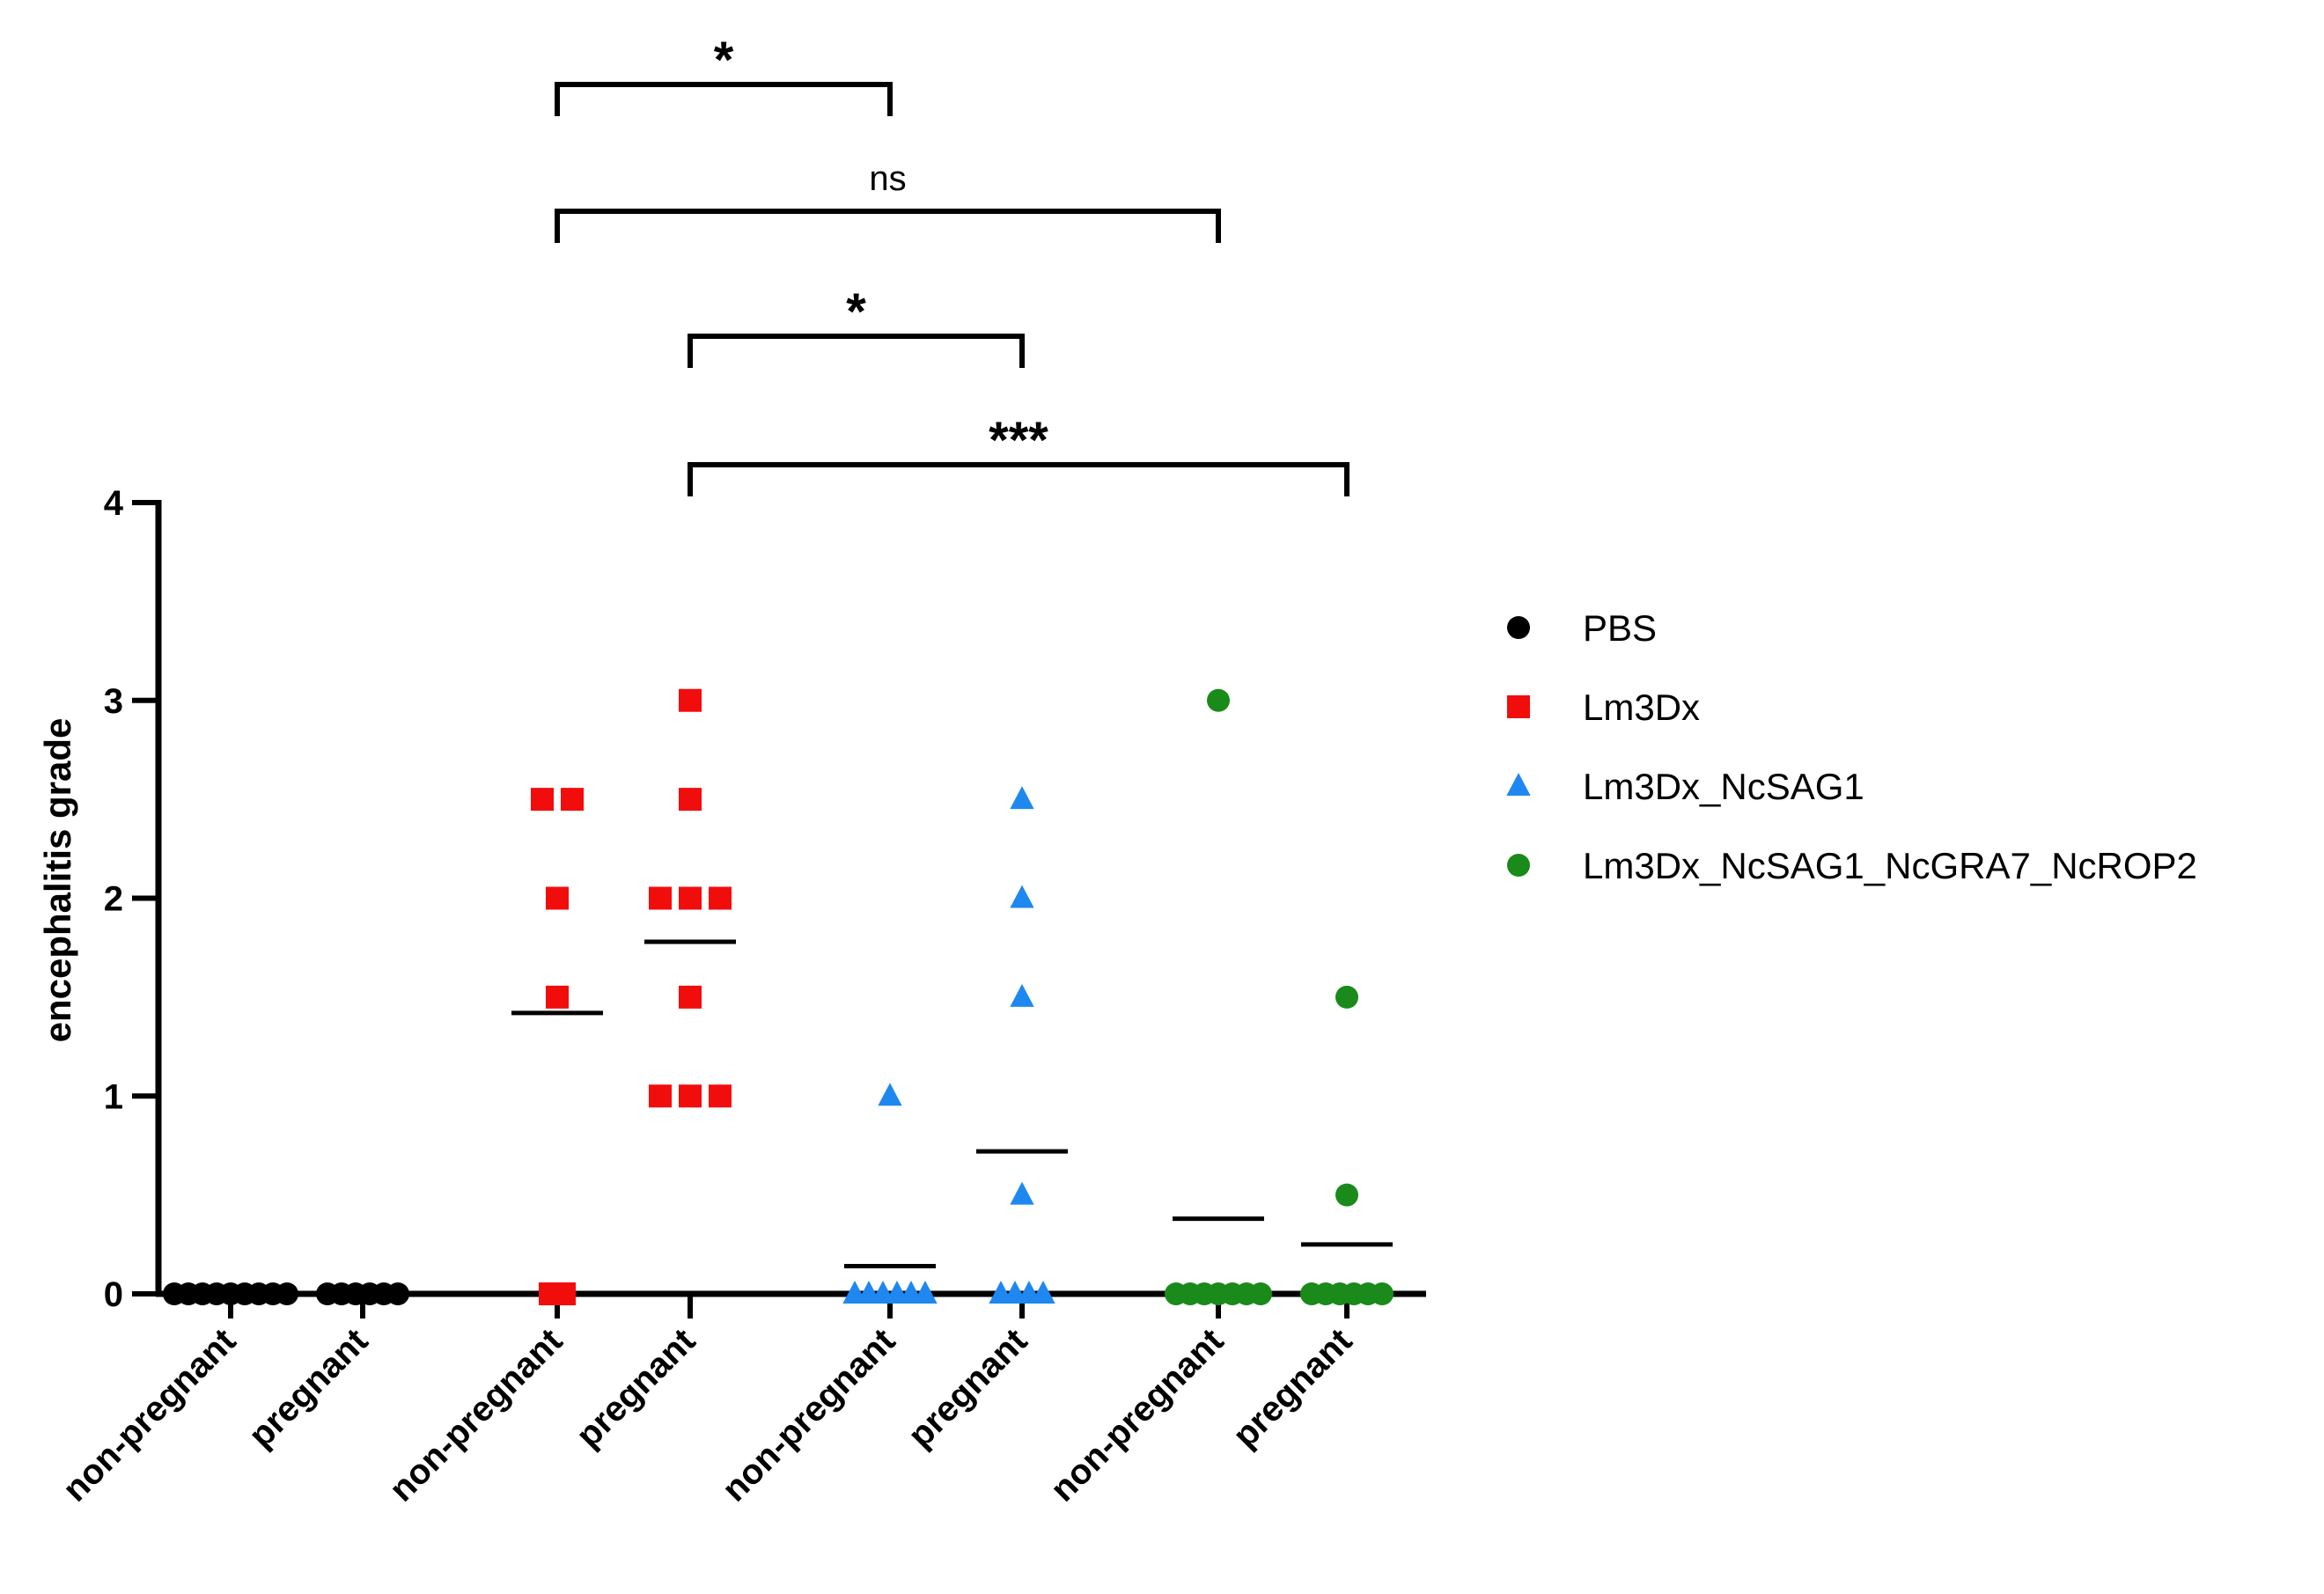 The width and height of the screenshot is (2324, 1594). I want to click on y-tick-label: 1, so click(113, 1096).